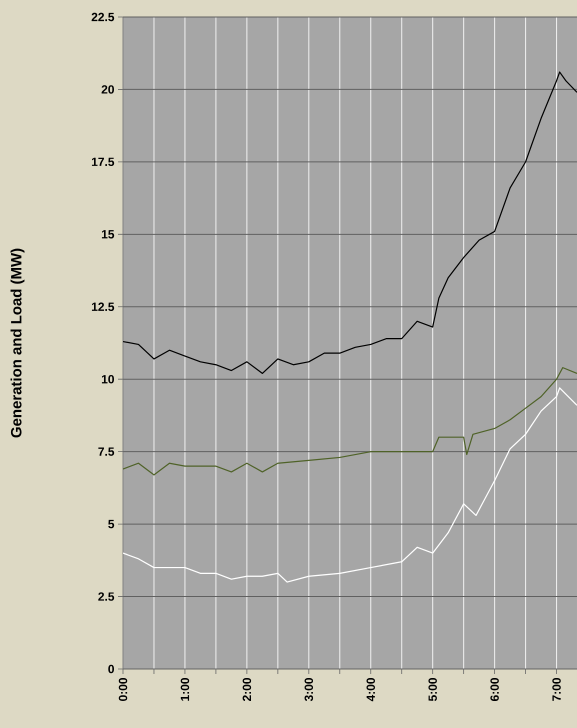 Image resolution: width=577 pixels, height=728 pixels. I want to click on y-tick-label: 20, so click(108, 89).